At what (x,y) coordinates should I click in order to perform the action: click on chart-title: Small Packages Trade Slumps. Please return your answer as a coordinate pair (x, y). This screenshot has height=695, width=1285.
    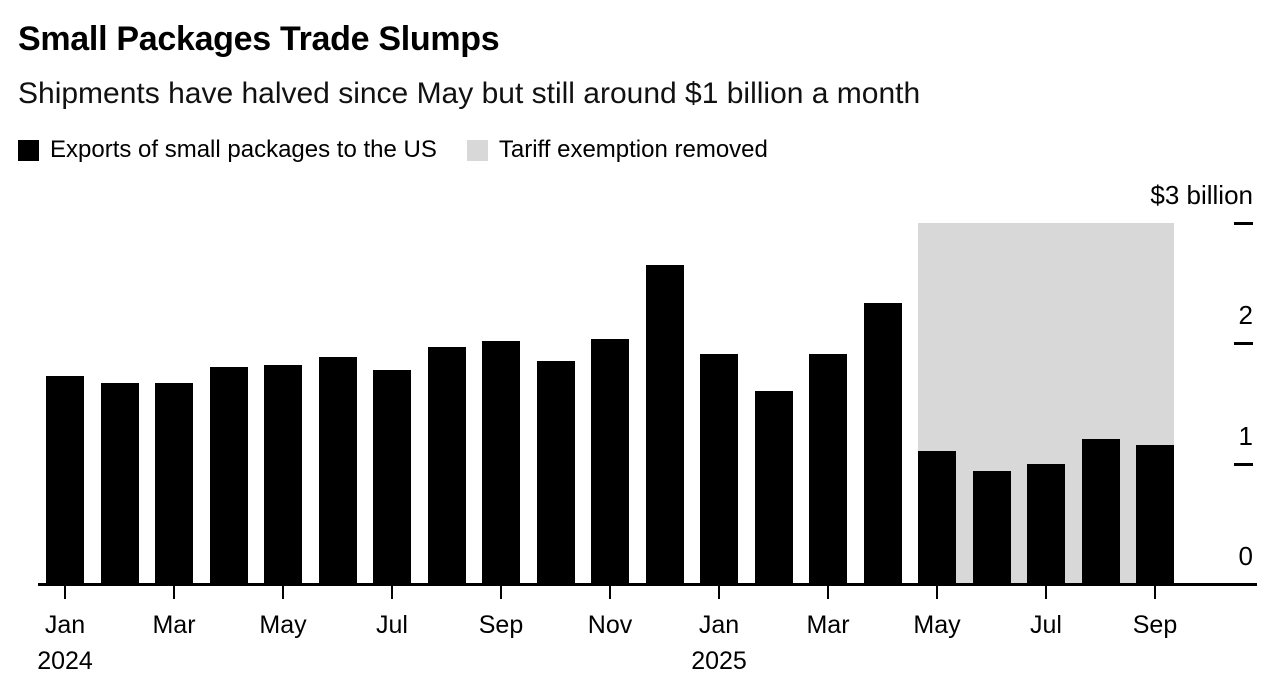
    Looking at the image, I should click on (259, 39).